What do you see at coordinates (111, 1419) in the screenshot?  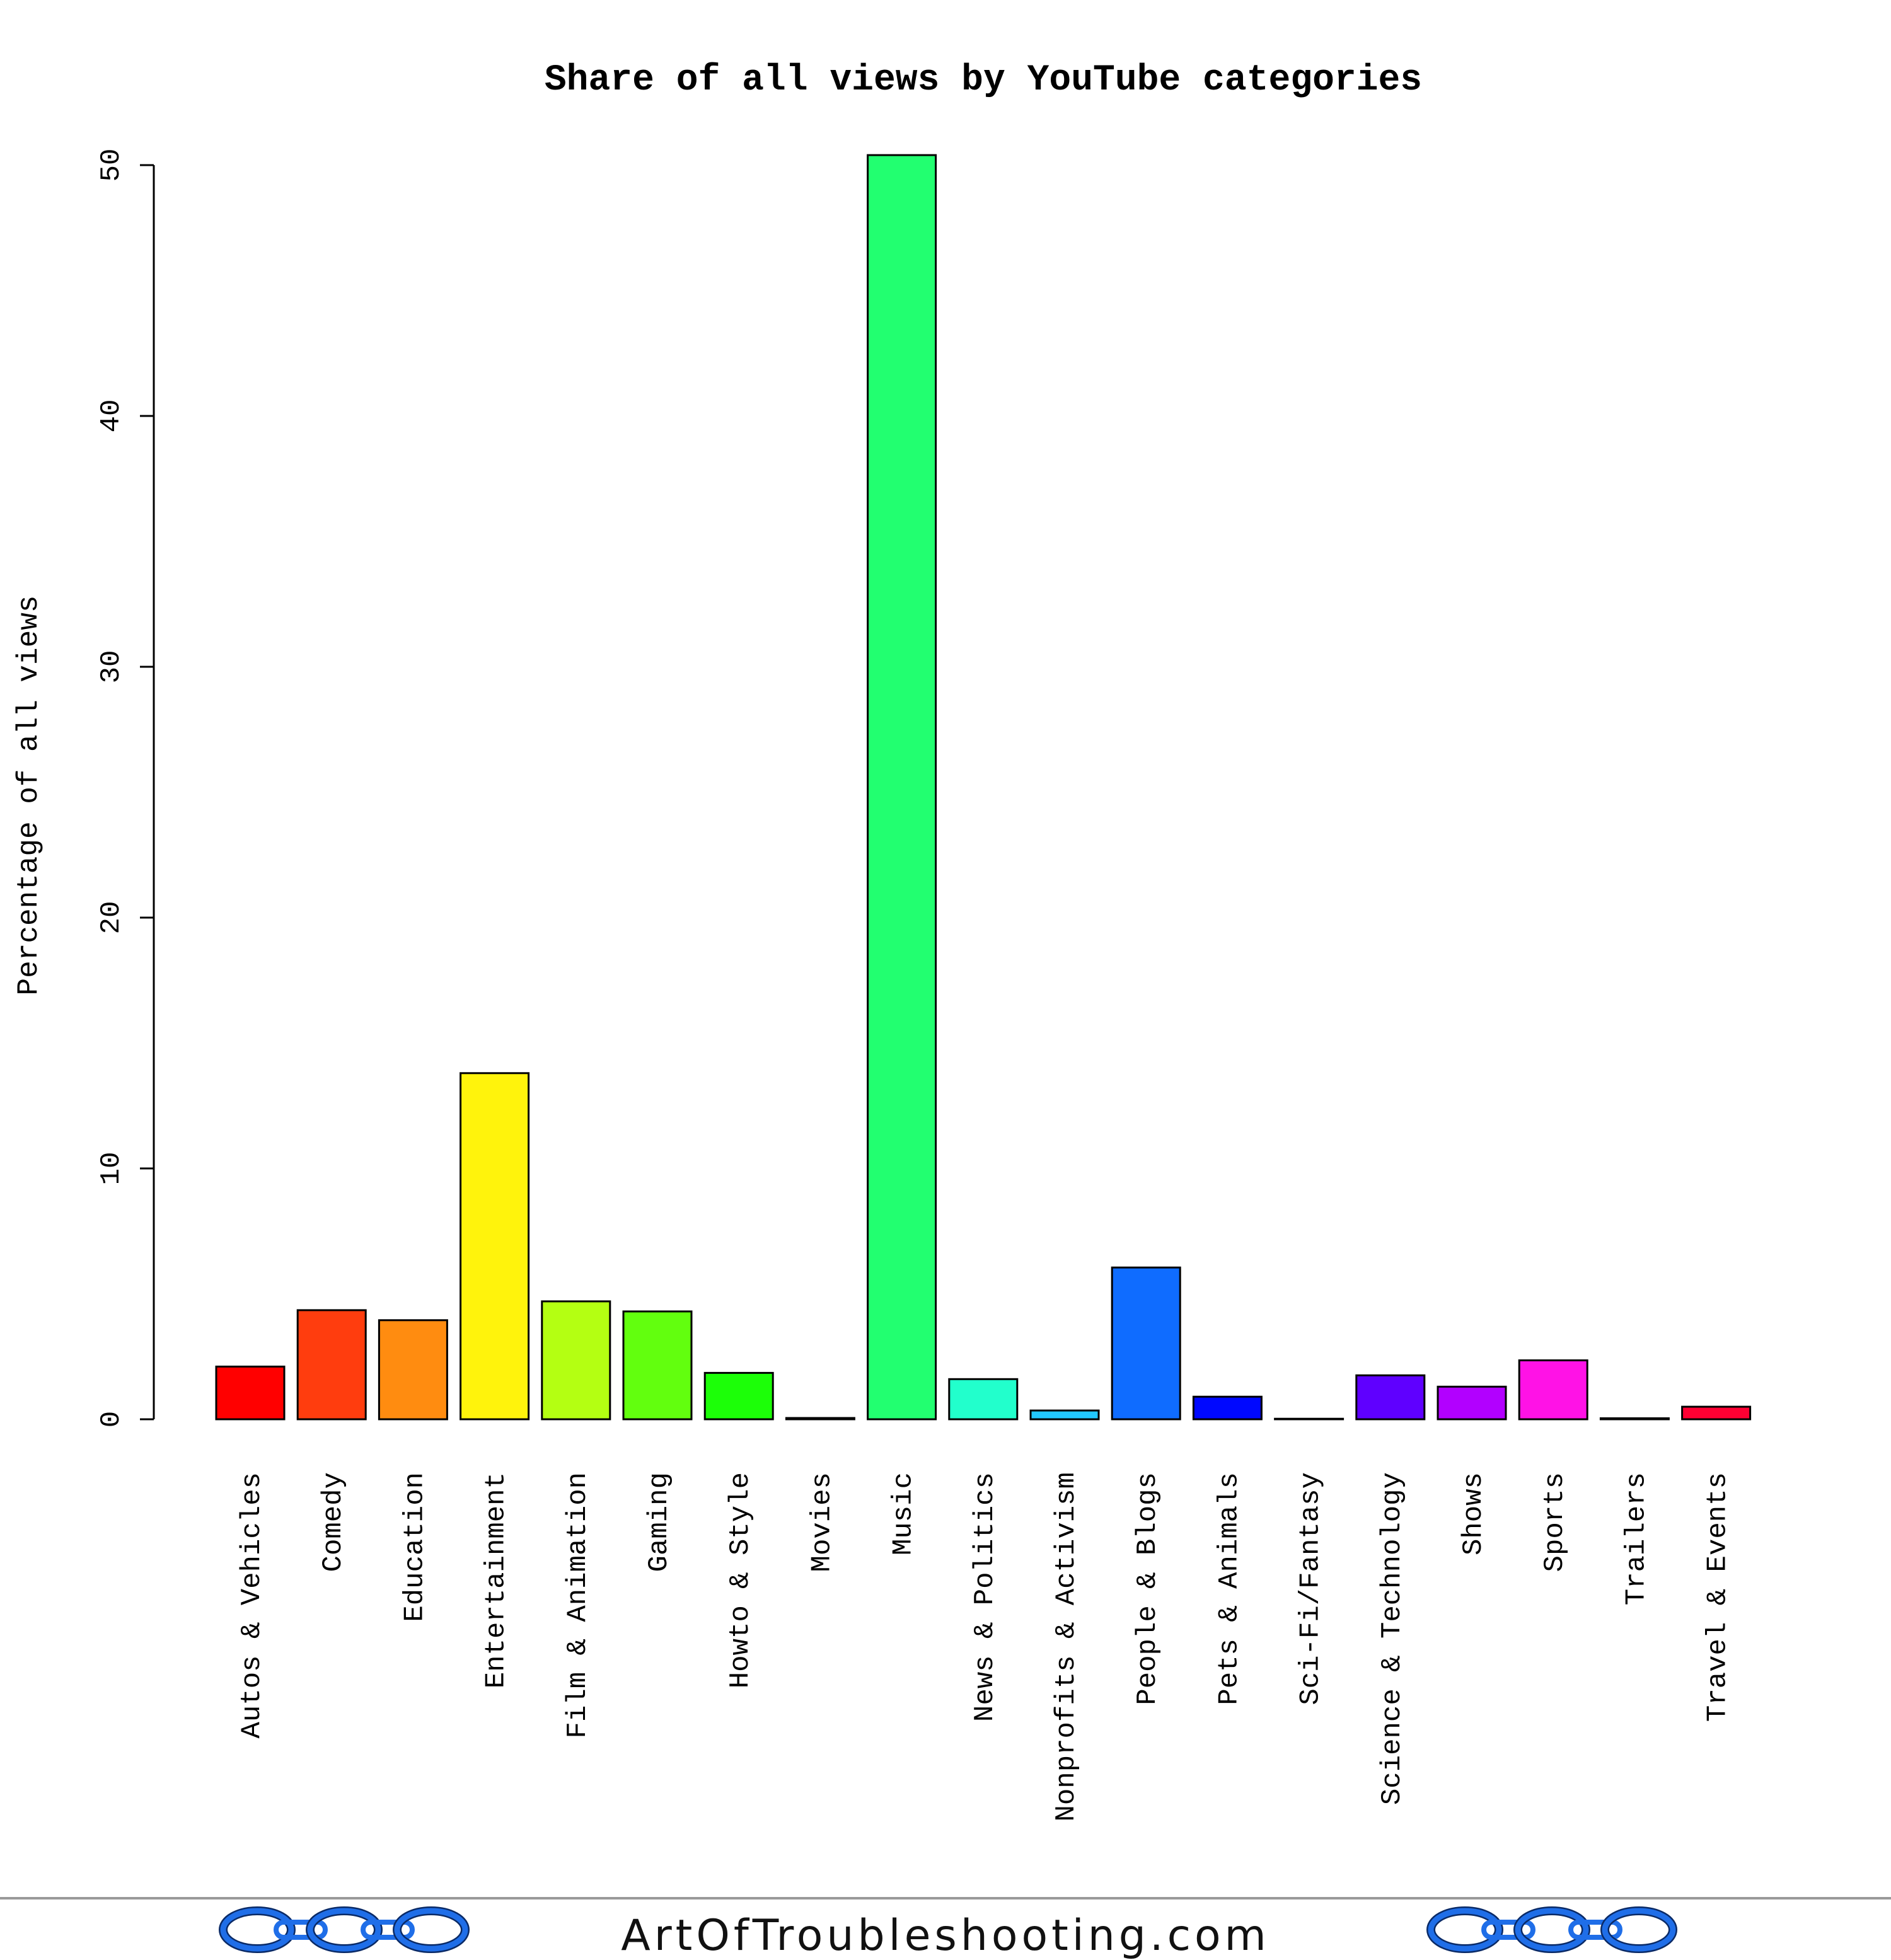 I see `y-tick-label: 0` at bounding box center [111, 1419].